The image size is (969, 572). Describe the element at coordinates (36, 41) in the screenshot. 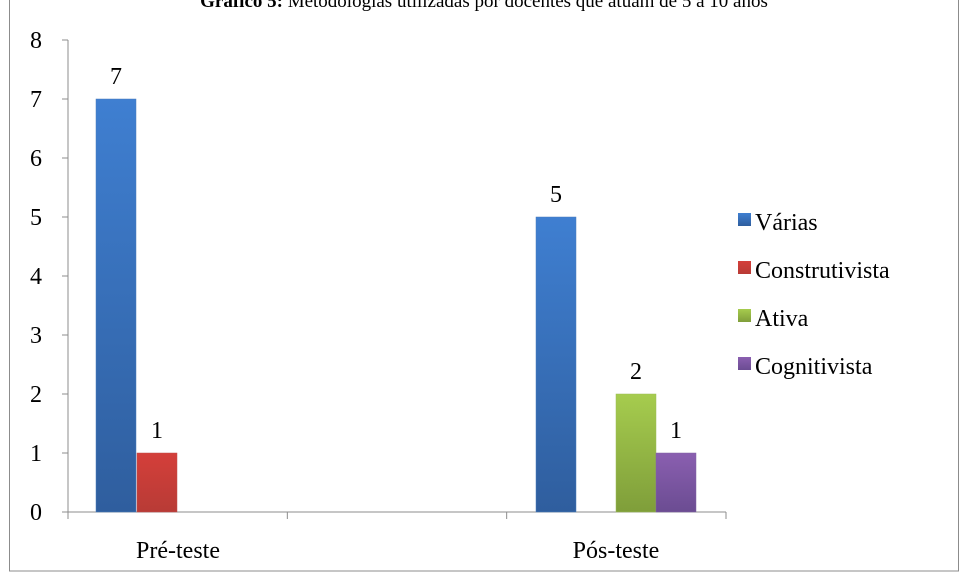

I see `y-tick-label: 8` at that location.